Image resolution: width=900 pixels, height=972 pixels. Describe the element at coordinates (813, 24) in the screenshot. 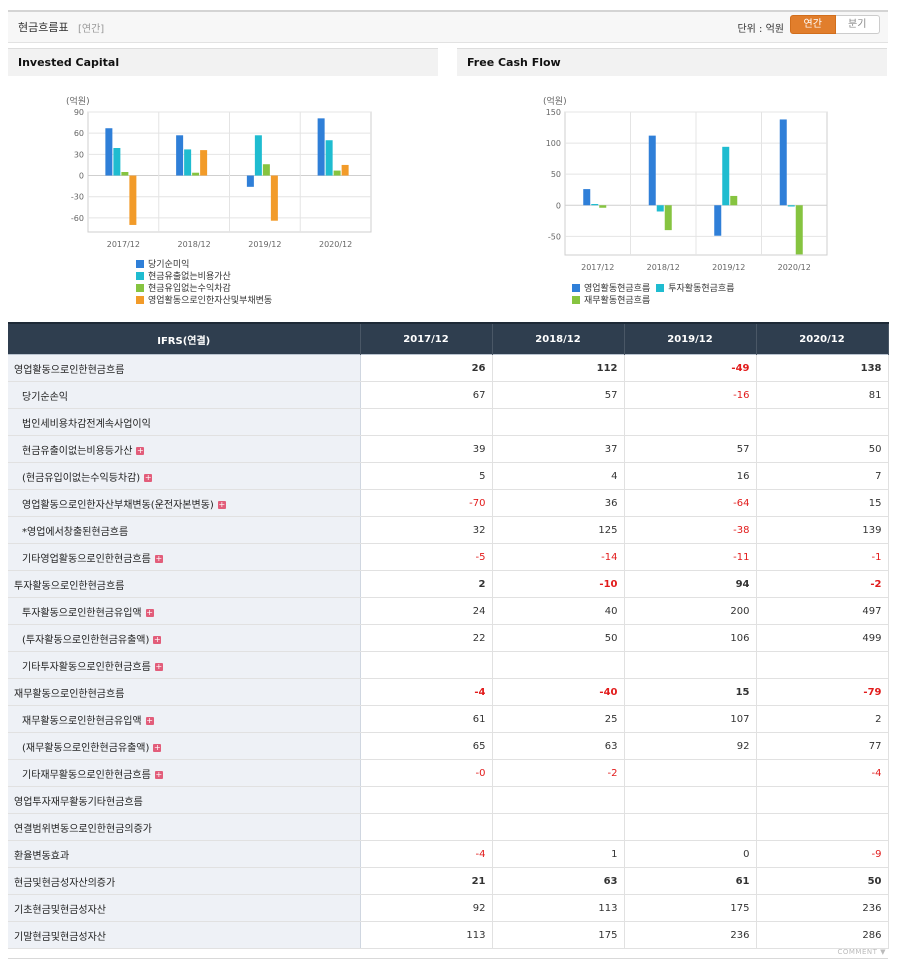

I see `annual-button: 연간` at that location.